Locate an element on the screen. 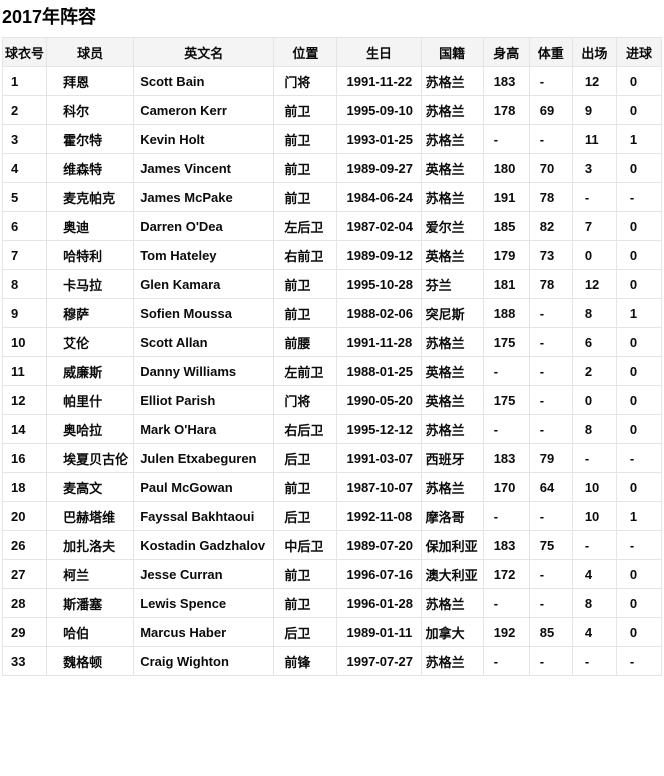  cell-goals: - is located at coordinates (639, 197).